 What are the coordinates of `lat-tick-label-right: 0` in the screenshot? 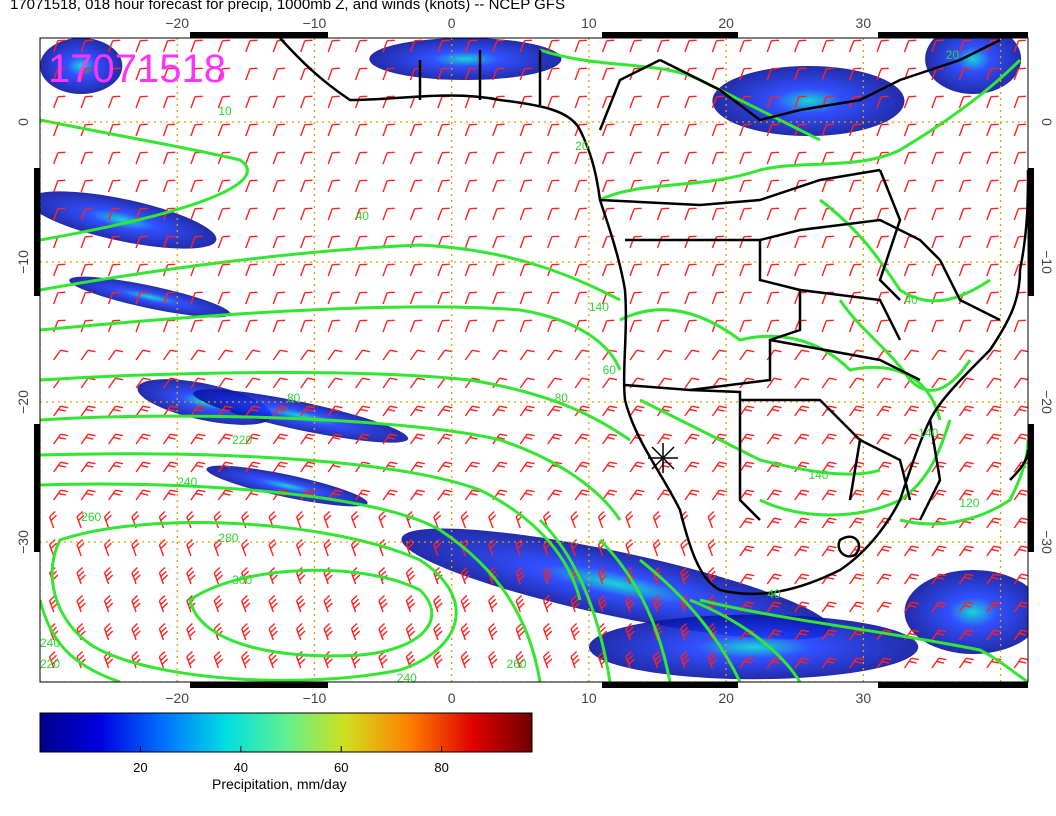 It's located at (1047, 122).